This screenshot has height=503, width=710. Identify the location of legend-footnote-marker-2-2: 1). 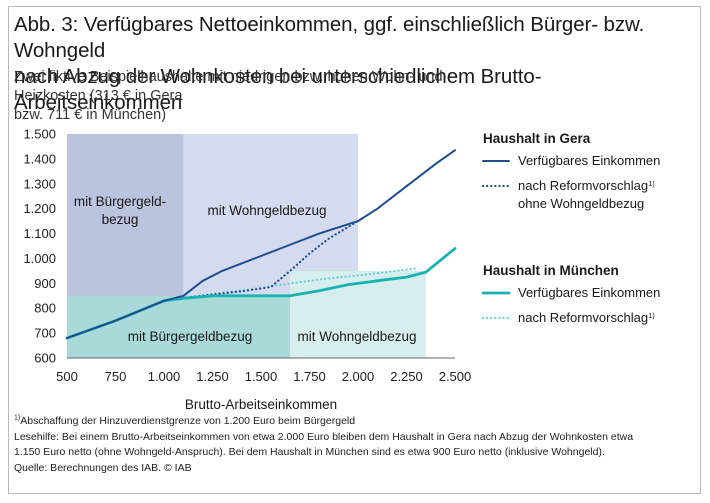
(651, 315).